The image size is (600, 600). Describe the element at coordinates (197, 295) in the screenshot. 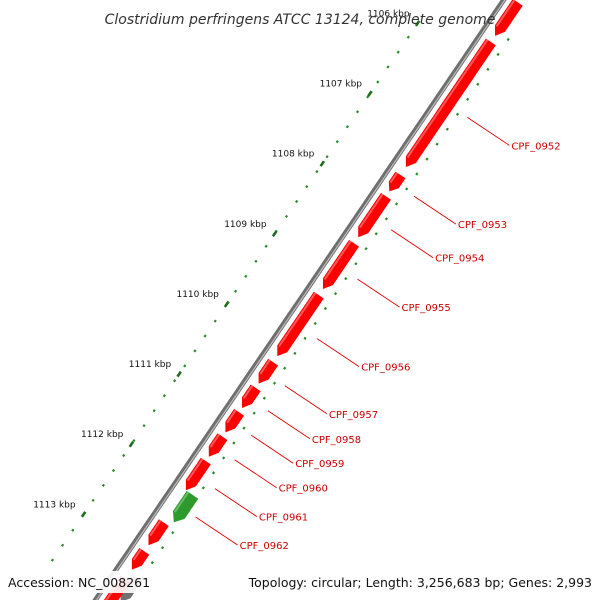

I see `scale-label: 1110 kbp` at that location.